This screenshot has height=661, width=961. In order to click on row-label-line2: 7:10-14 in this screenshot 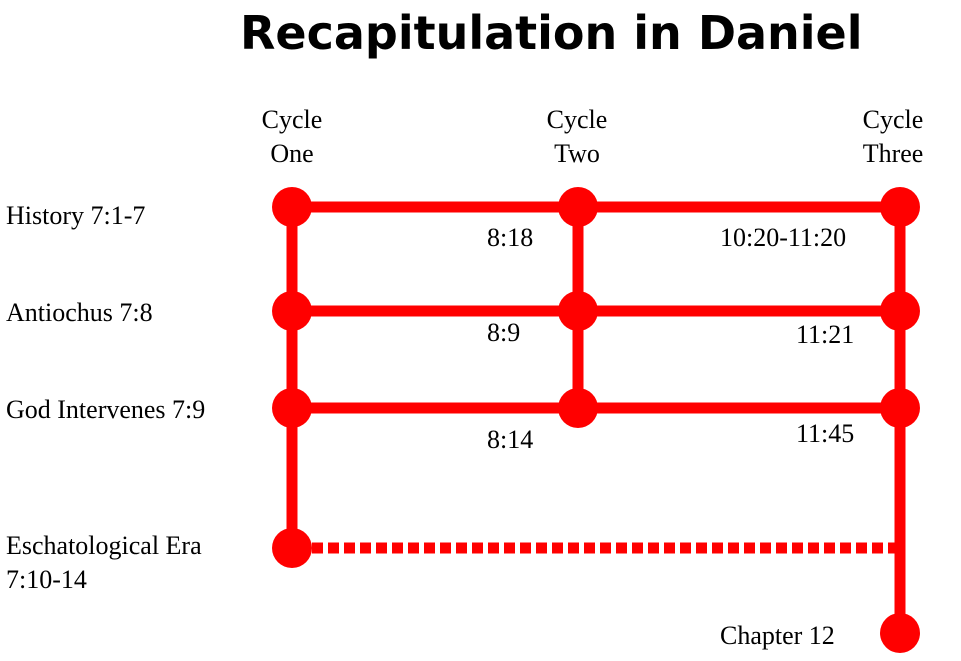, I will do `click(46, 579)`.